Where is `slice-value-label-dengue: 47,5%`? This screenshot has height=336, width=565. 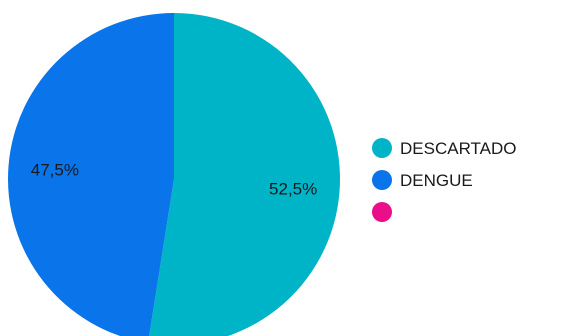 slice-value-label-dengue: 47,5% is located at coordinates (55, 170).